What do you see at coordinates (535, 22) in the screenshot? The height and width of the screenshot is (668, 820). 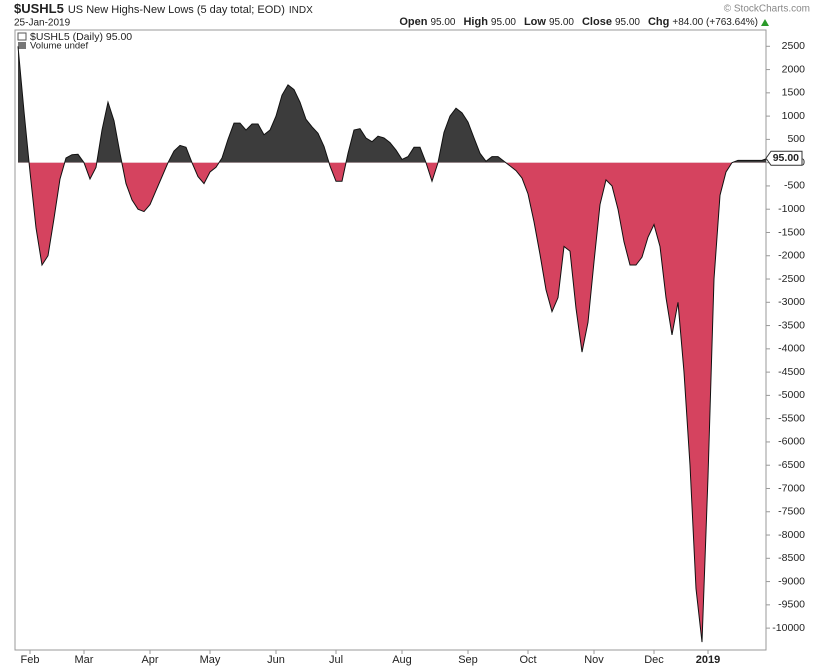 I see `quote-label: Low` at bounding box center [535, 22].